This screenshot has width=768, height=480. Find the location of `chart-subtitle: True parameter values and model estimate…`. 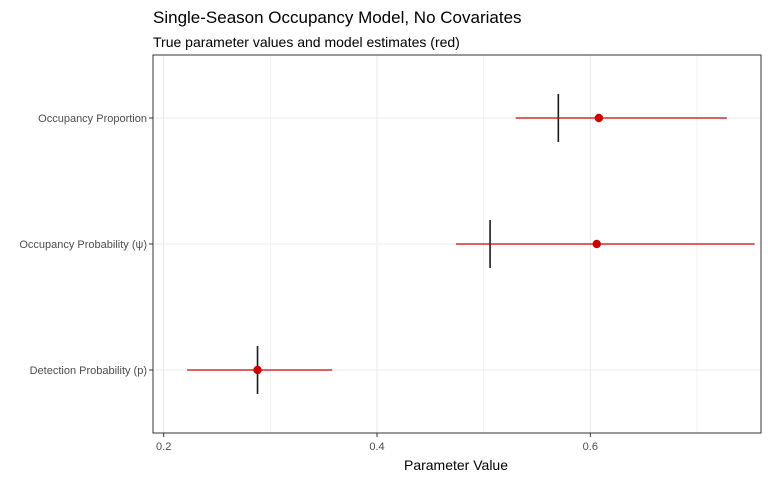

chart-subtitle: True parameter values and model estimate… is located at coordinates (306, 42).